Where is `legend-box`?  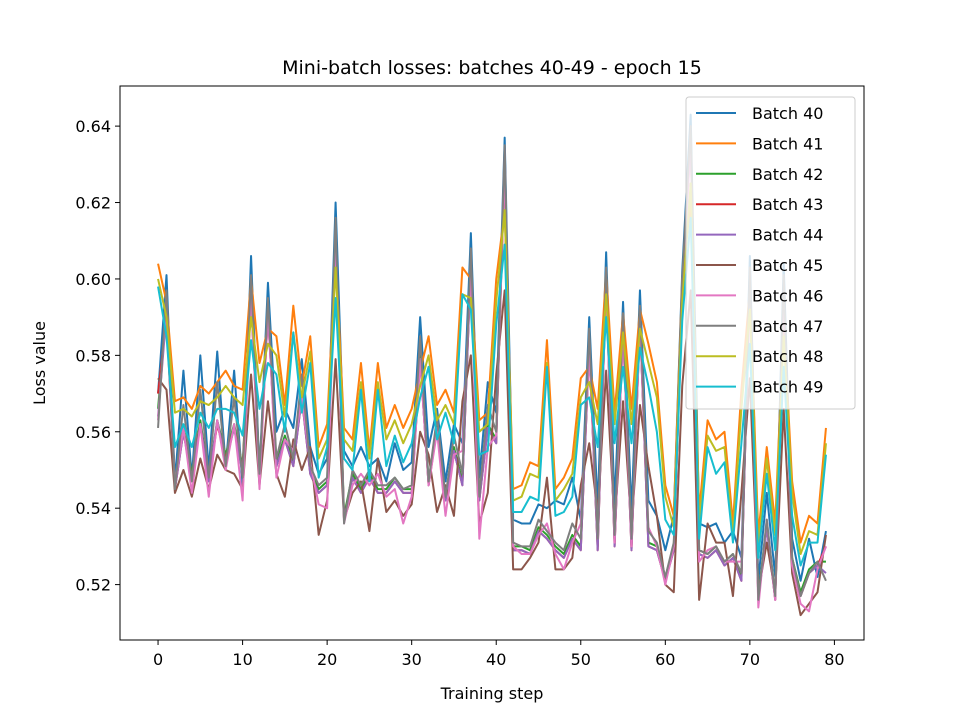
legend-box is located at coordinates (770, 253).